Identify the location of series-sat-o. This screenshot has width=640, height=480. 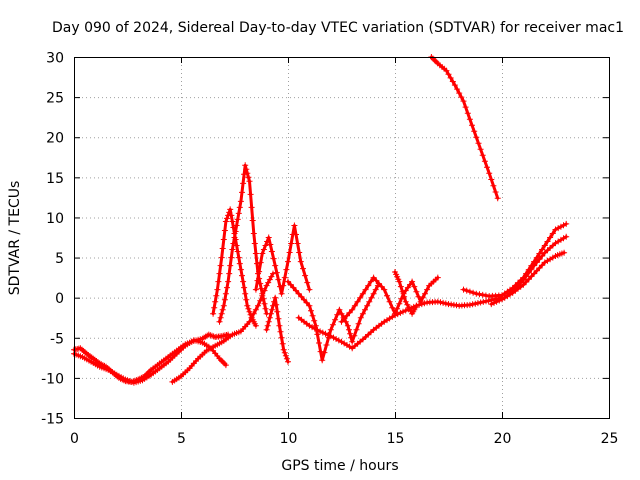
(464, 128).